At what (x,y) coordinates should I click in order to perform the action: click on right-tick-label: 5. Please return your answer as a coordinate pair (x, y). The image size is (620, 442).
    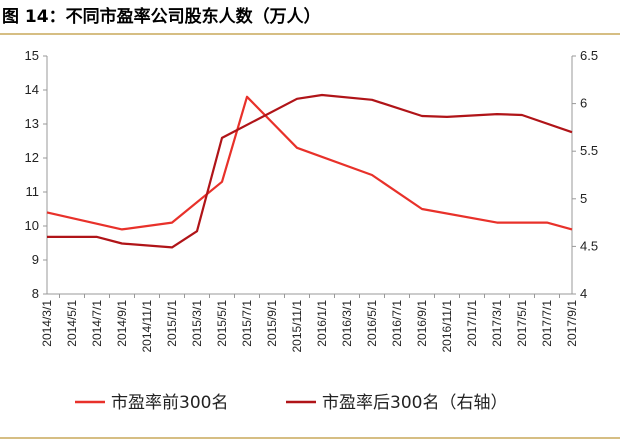
    Looking at the image, I should click on (583, 198).